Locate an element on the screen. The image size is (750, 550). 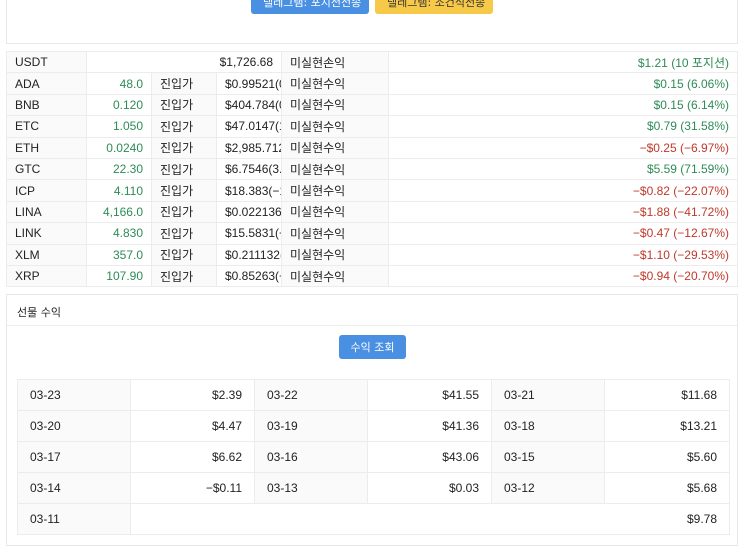
entry-price: $2,985.712(−0.46%) is located at coordinates (249, 147).